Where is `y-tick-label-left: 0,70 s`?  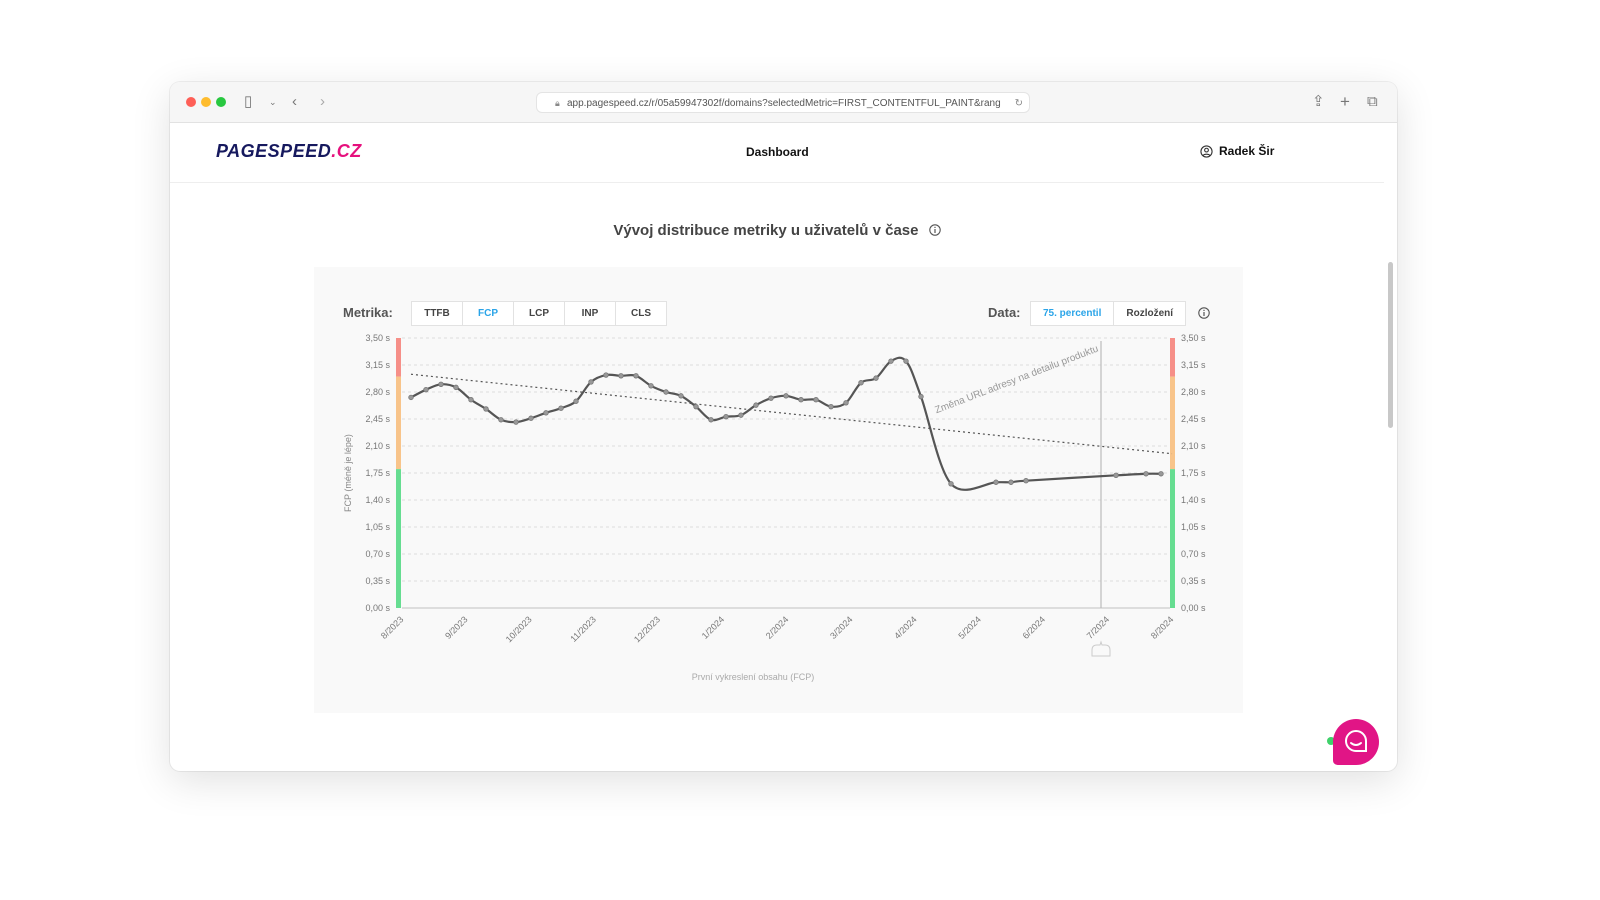 y-tick-label-left: 0,70 s is located at coordinates (377, 554).